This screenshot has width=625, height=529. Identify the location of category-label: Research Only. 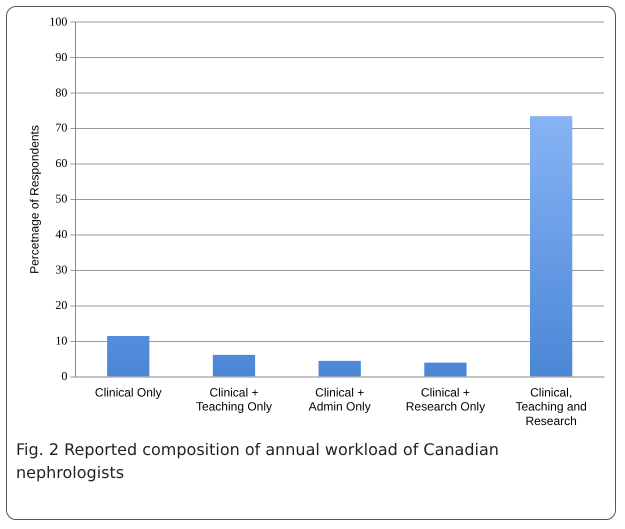
(446, 407).